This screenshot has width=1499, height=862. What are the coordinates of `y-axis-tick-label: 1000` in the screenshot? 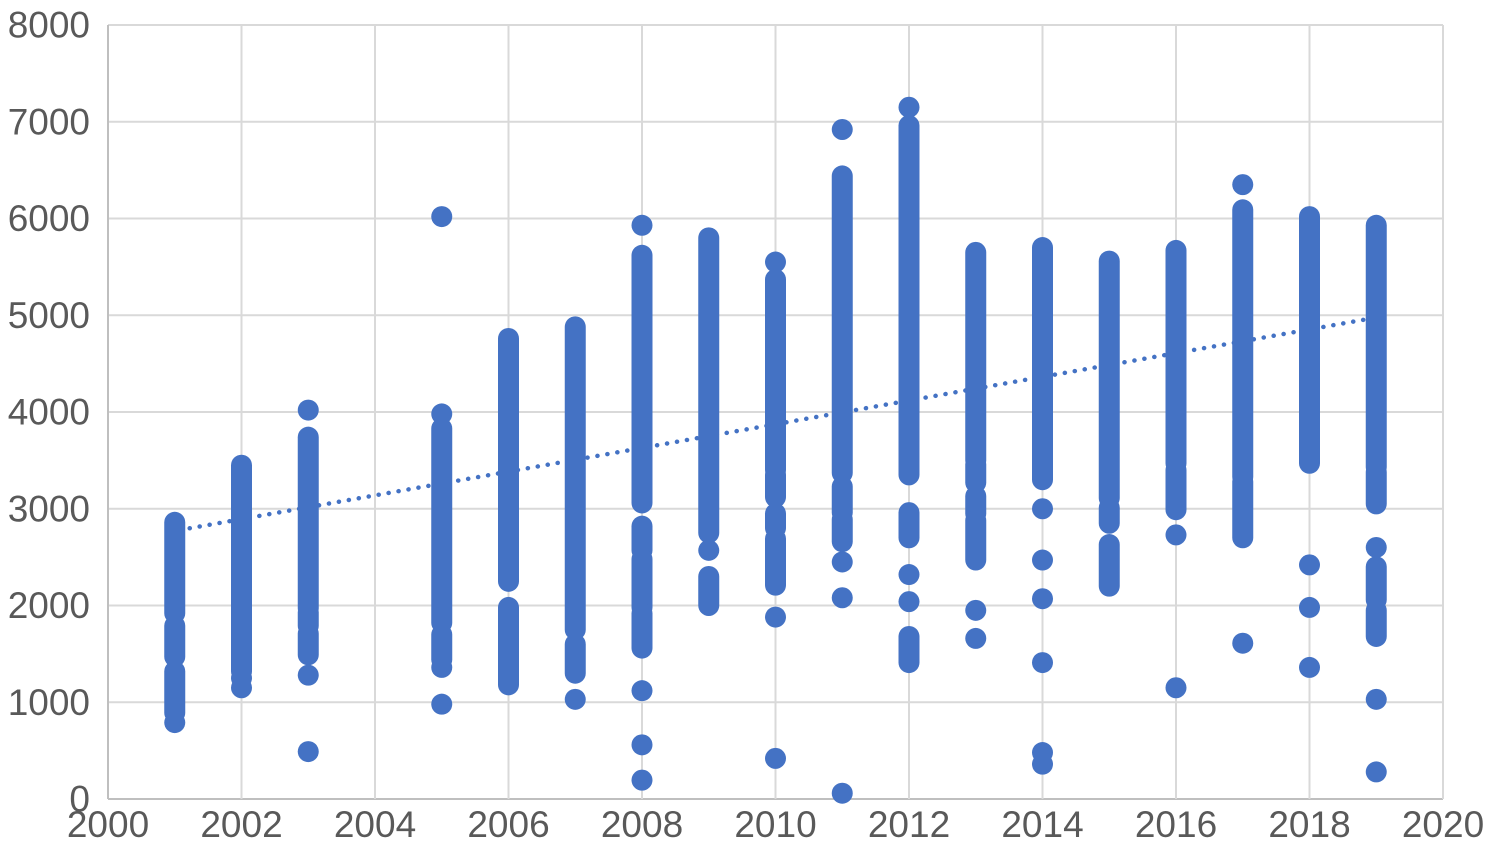 It's located at (49, 702).